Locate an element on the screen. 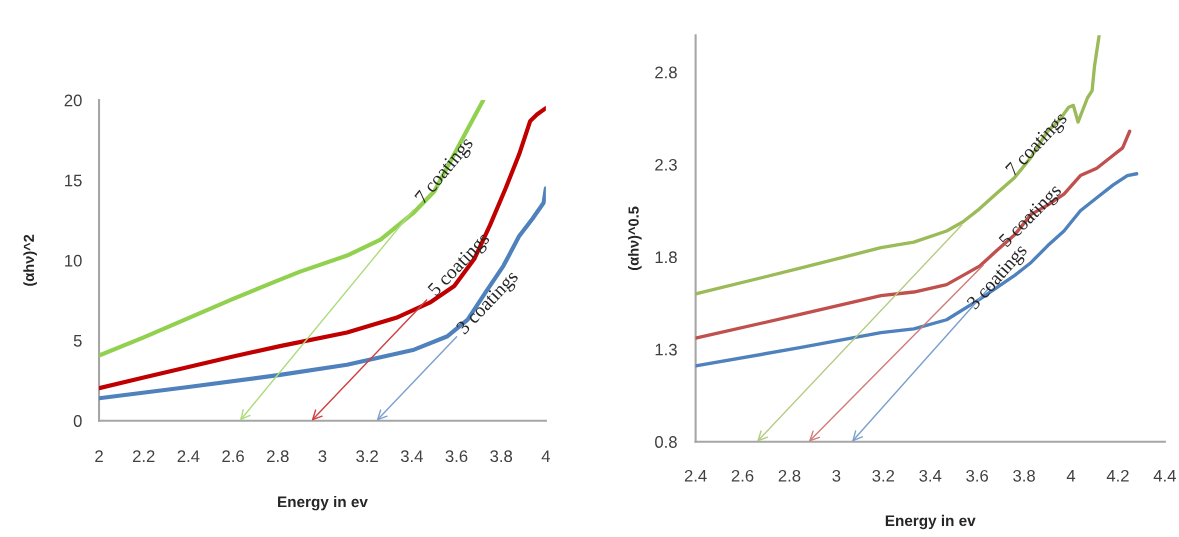 The width and height of the screenshot is (1179, 537). y-axis-title: (αhν)^2 is located at coordinates (30, 260).